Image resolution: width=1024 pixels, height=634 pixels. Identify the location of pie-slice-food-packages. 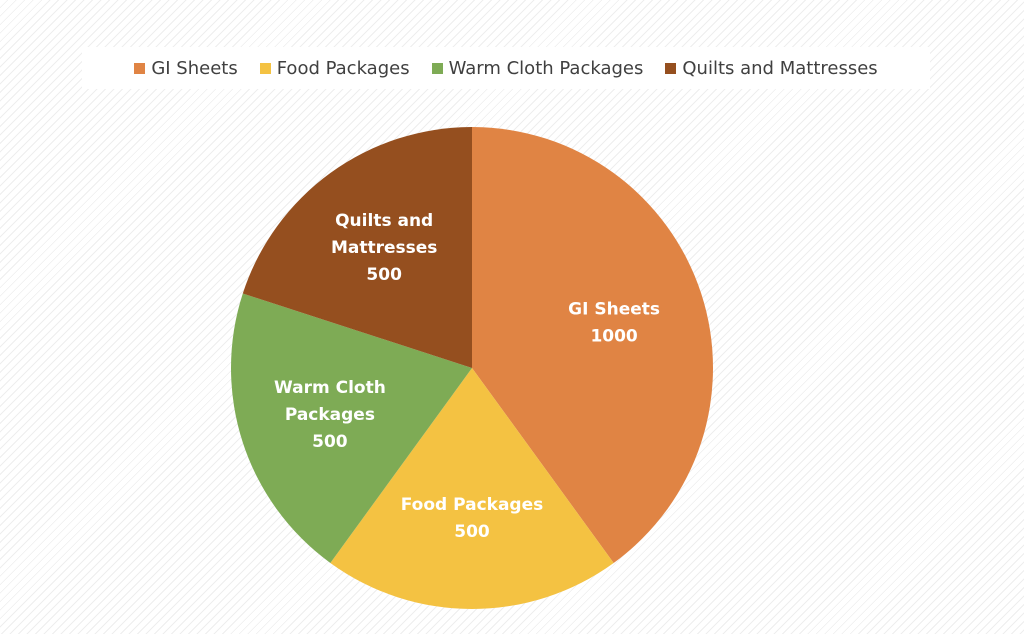
(472, 489).